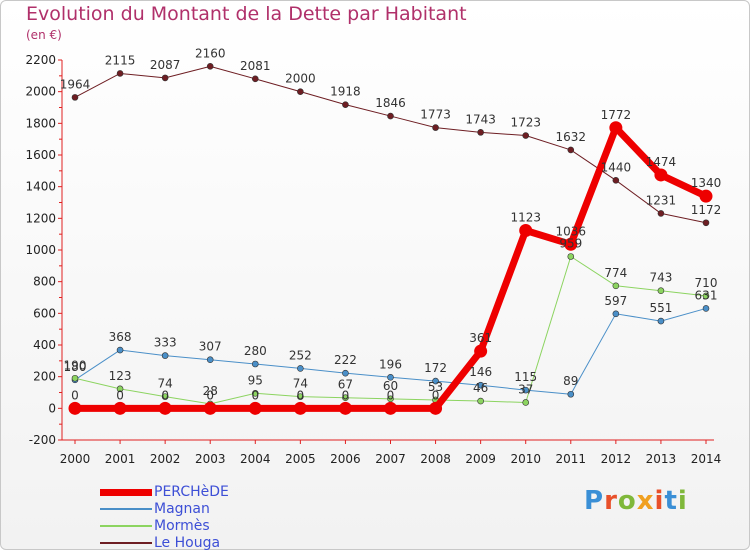 Image resolution: width=750 pixels, height=552 pixels. What do you see at coordinates (570, 381) in the screenshot?
I see `data-label: 89` at bounding box center [570, 381].